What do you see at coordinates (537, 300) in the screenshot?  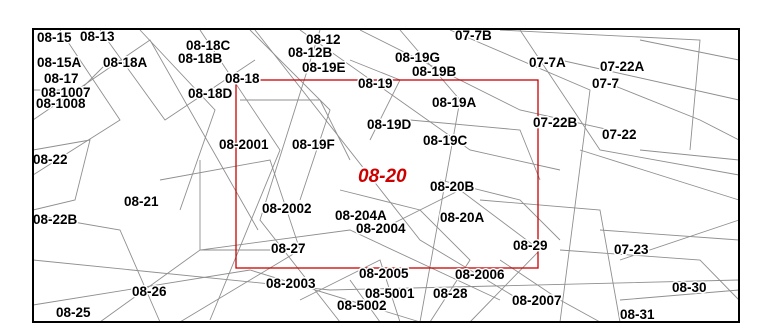 I see `svg-text: 08-2007` at bounding box center [537, 300].